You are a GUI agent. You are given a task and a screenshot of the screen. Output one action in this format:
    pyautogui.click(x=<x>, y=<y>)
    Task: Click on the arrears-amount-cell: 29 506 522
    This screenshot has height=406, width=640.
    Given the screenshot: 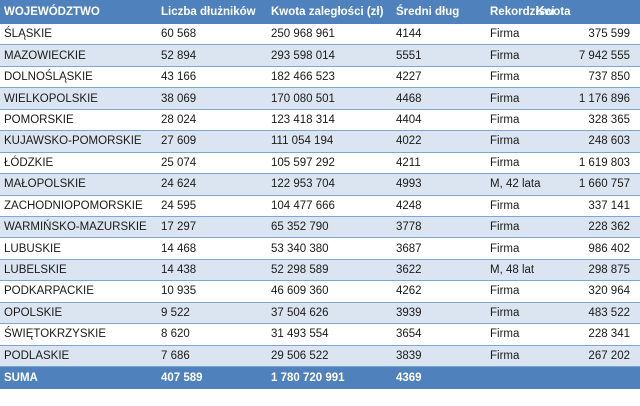 What is the action you would take?
    pyautogui.click(x=300, y=355)
    